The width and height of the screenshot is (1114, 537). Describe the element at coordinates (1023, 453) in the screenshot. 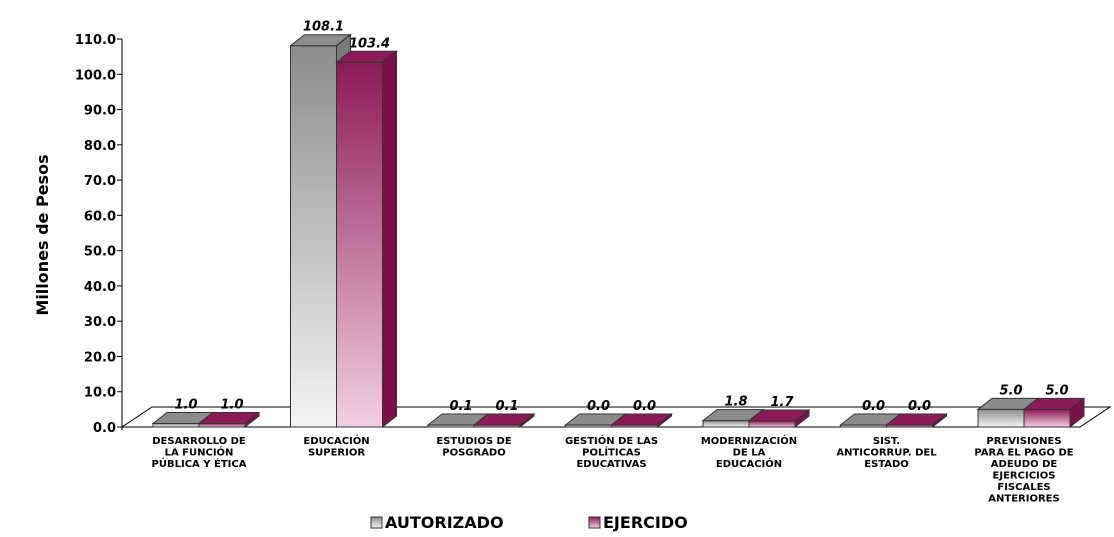

I see `x-category-label: PARA EL PAGO DE` at that location.